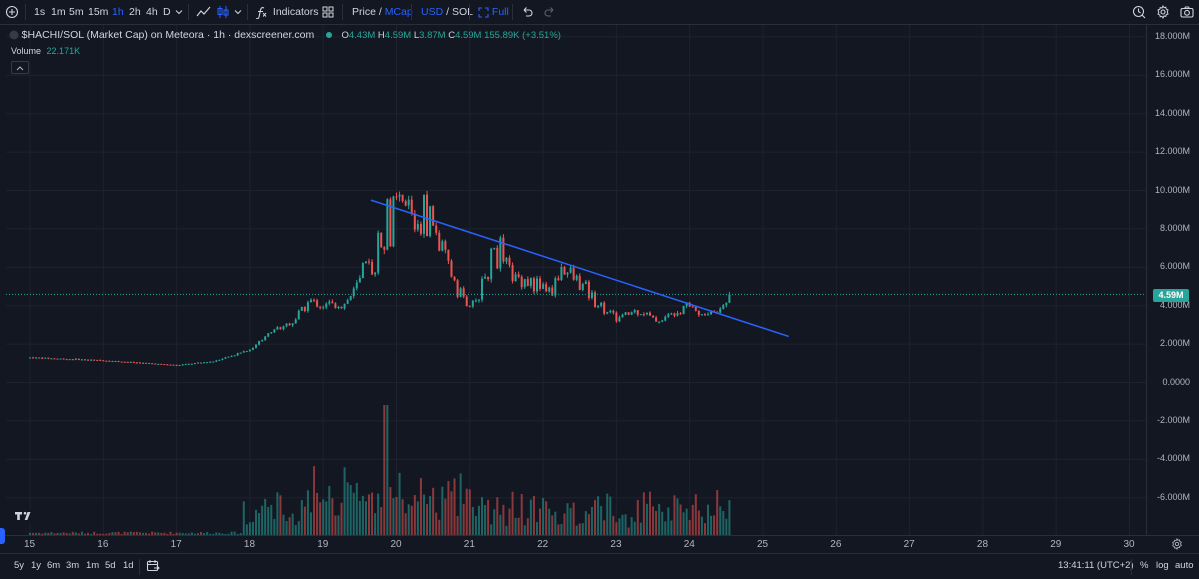 Image resolution: width=1199 pixels, height=579 pixels. I want to click on range-6m: 6m, so click(54, 565).